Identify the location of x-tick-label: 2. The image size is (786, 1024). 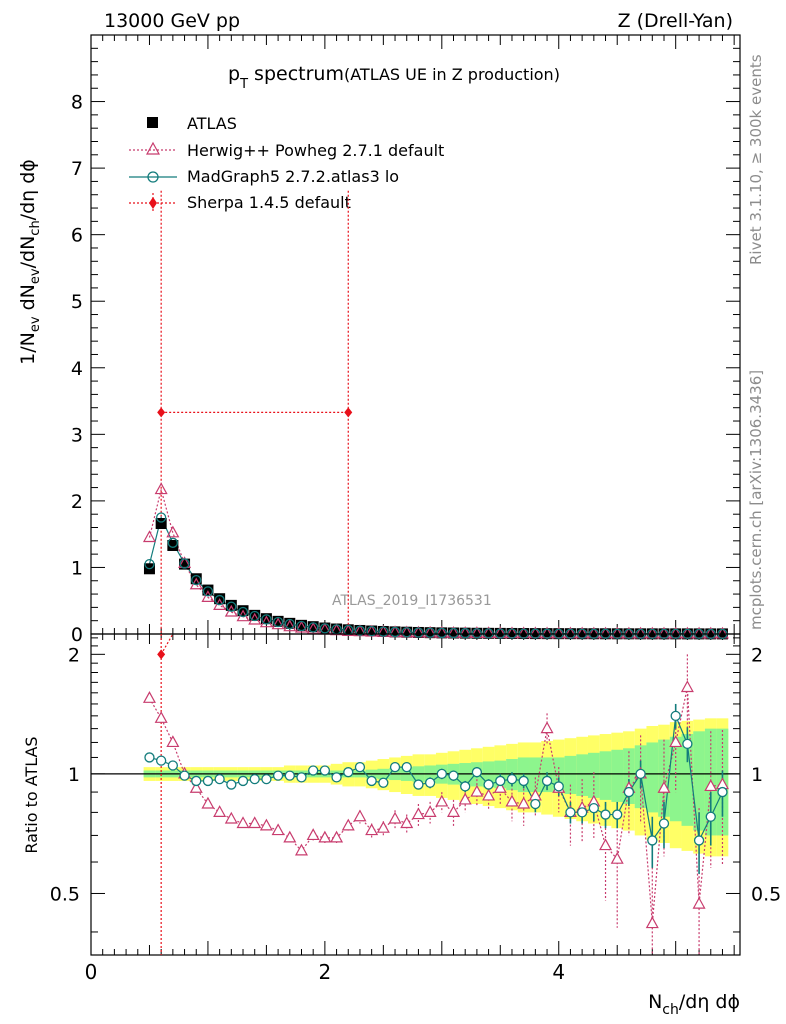
(325, 972).